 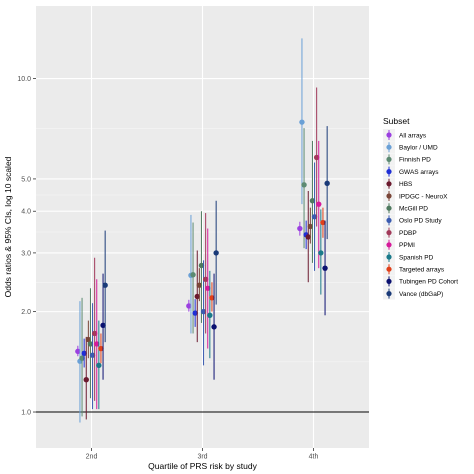 I want to click on x-tick-label: 3rd, so click(x=202, y=457).